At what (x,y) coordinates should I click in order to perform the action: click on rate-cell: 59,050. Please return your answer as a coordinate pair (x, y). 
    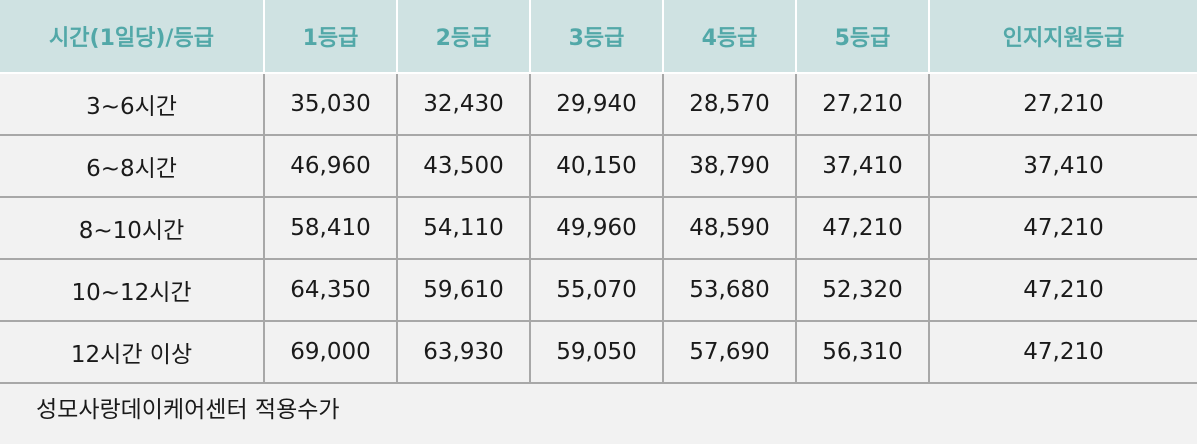
    Looking at the image, I should click on (596, 352).